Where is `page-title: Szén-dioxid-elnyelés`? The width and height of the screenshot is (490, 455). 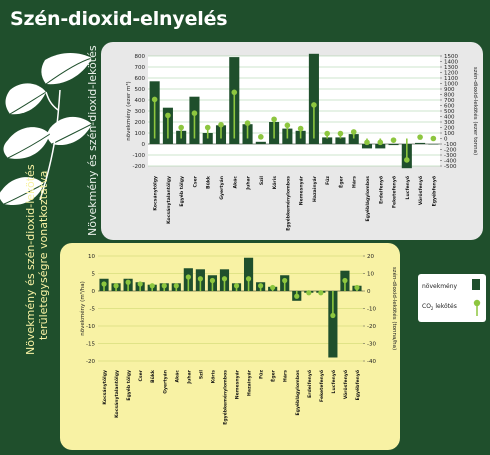 page-title: Szén-dioxid-elnyelés is located at coordinates (119, 19).